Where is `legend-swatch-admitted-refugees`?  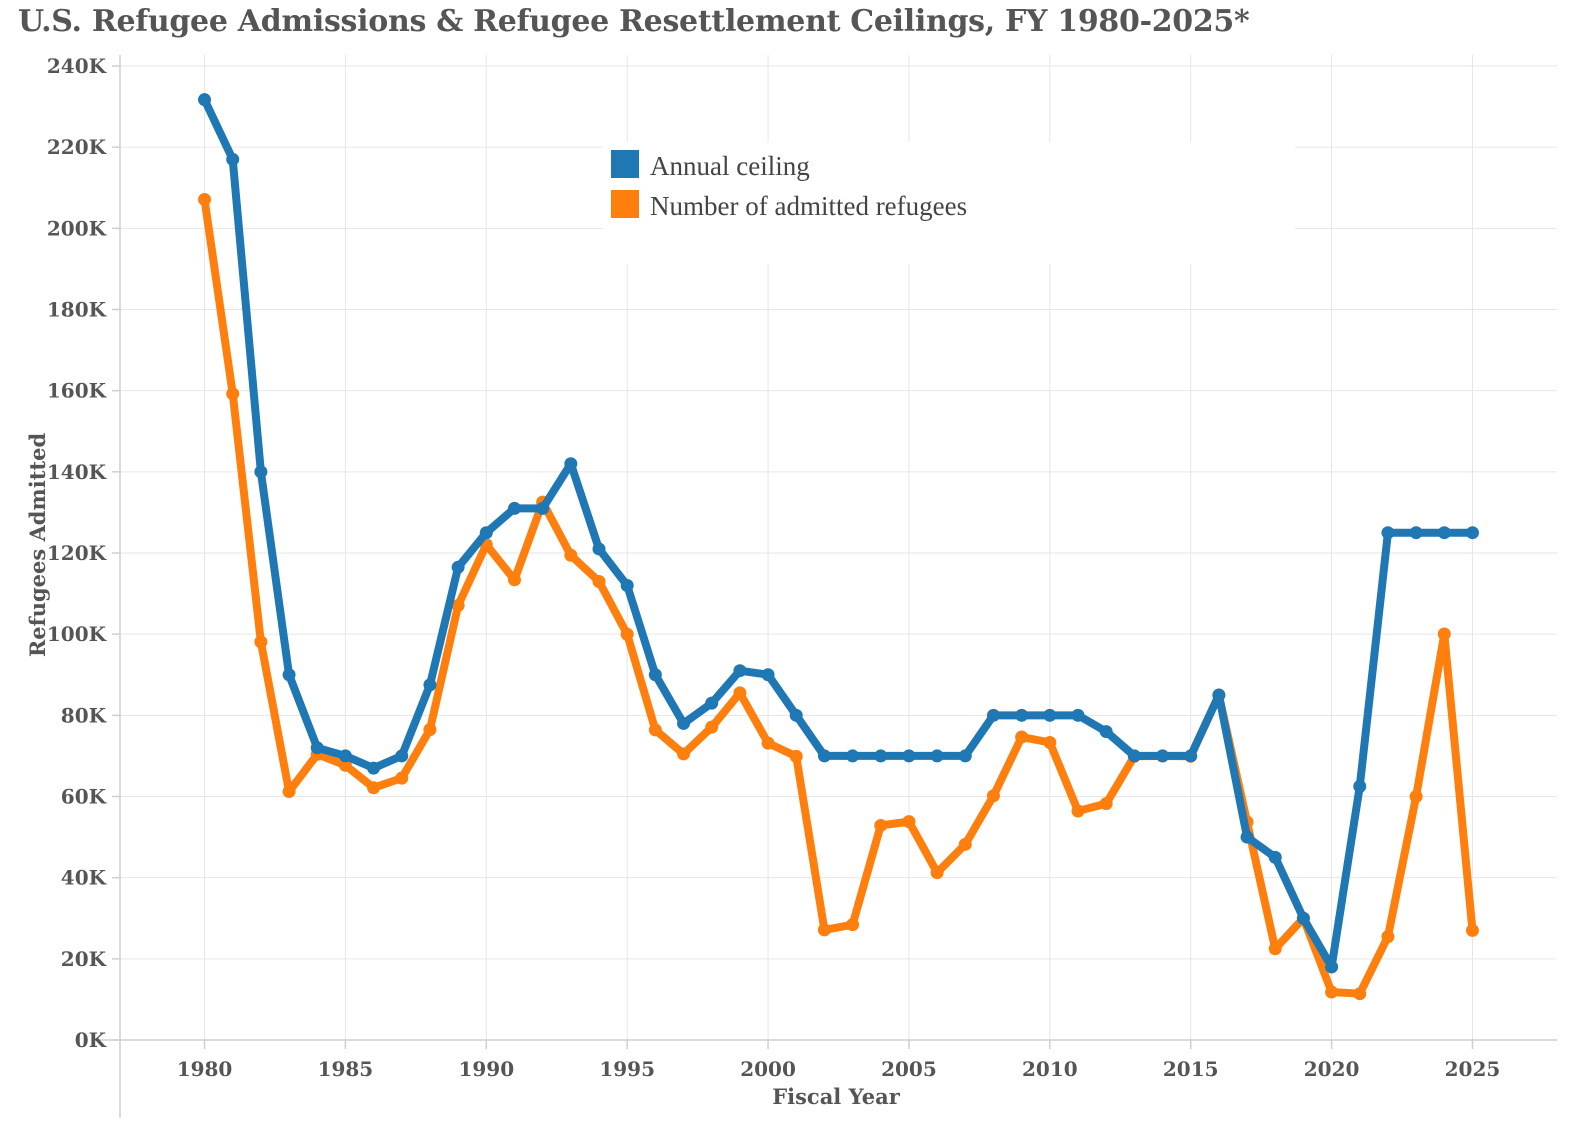 legend-swatch-admitted-refugees is located at coordinates (625, 204).